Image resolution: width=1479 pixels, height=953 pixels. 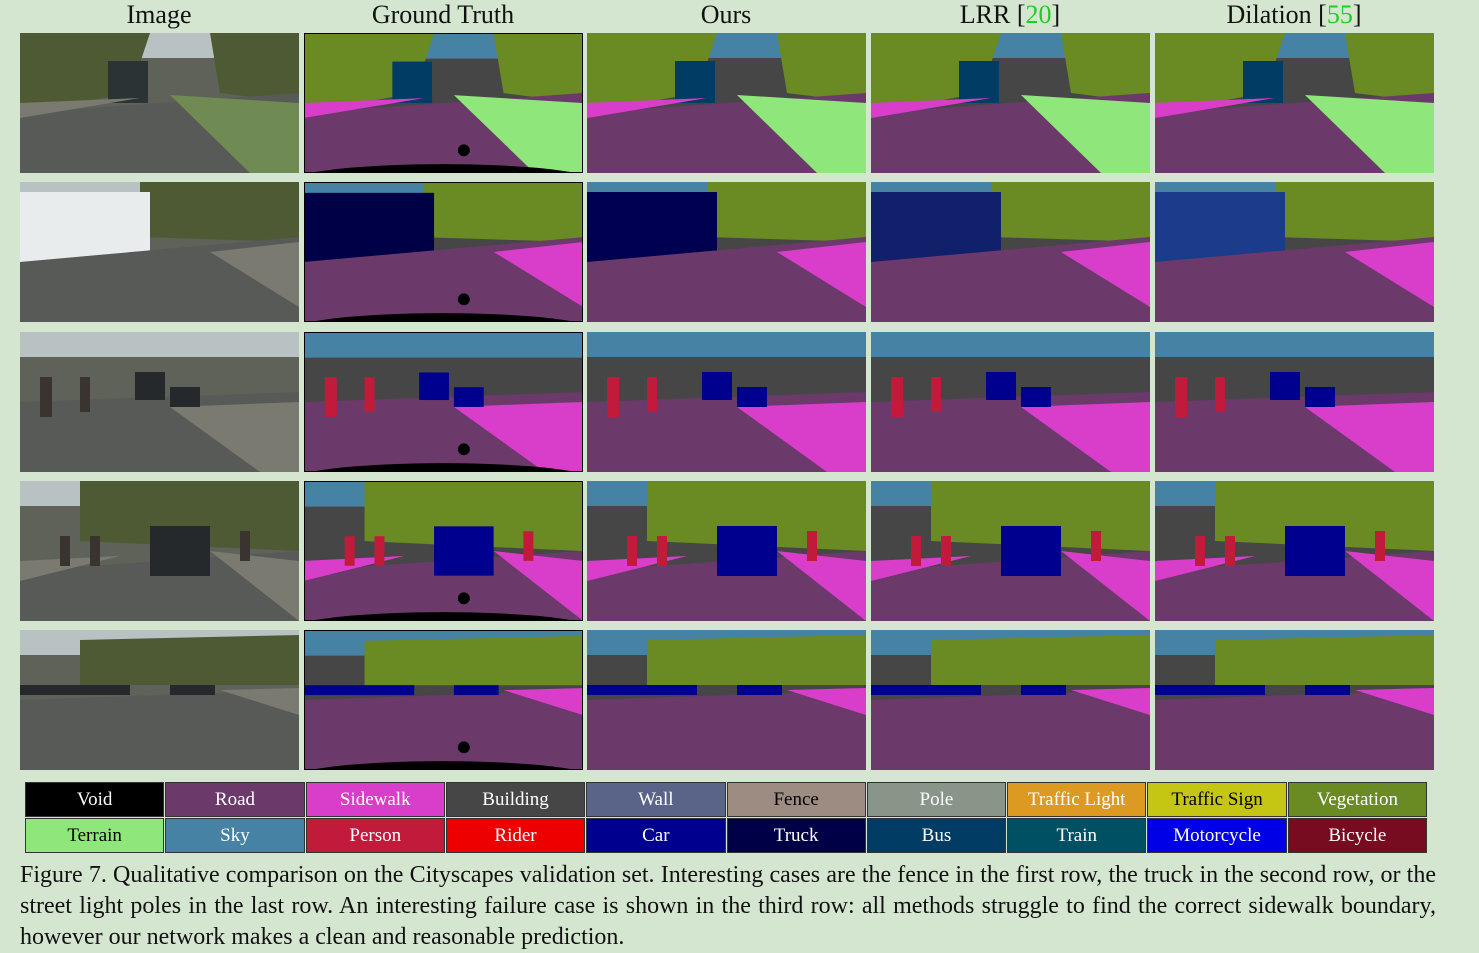 I want to click on legend-item-void: Void, so click(x=95, y=799).